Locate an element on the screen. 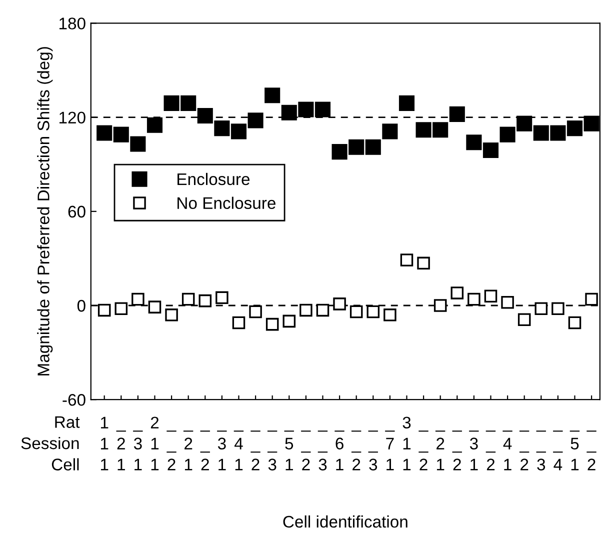 The image size is (606, 540). text: Rat is located at coordinates (67, 422).